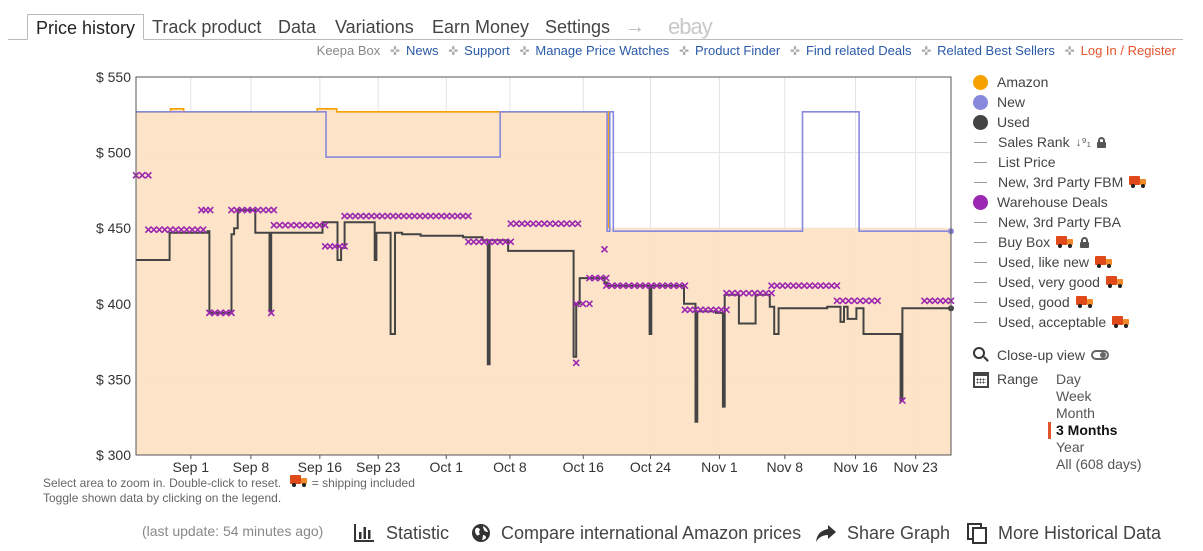 This screenshot has height=551, width=1203. Describe the element at coordinates (602, 50) in the screenshot. I see `manage-price-watches-link: Manage Price Watches` at that location.